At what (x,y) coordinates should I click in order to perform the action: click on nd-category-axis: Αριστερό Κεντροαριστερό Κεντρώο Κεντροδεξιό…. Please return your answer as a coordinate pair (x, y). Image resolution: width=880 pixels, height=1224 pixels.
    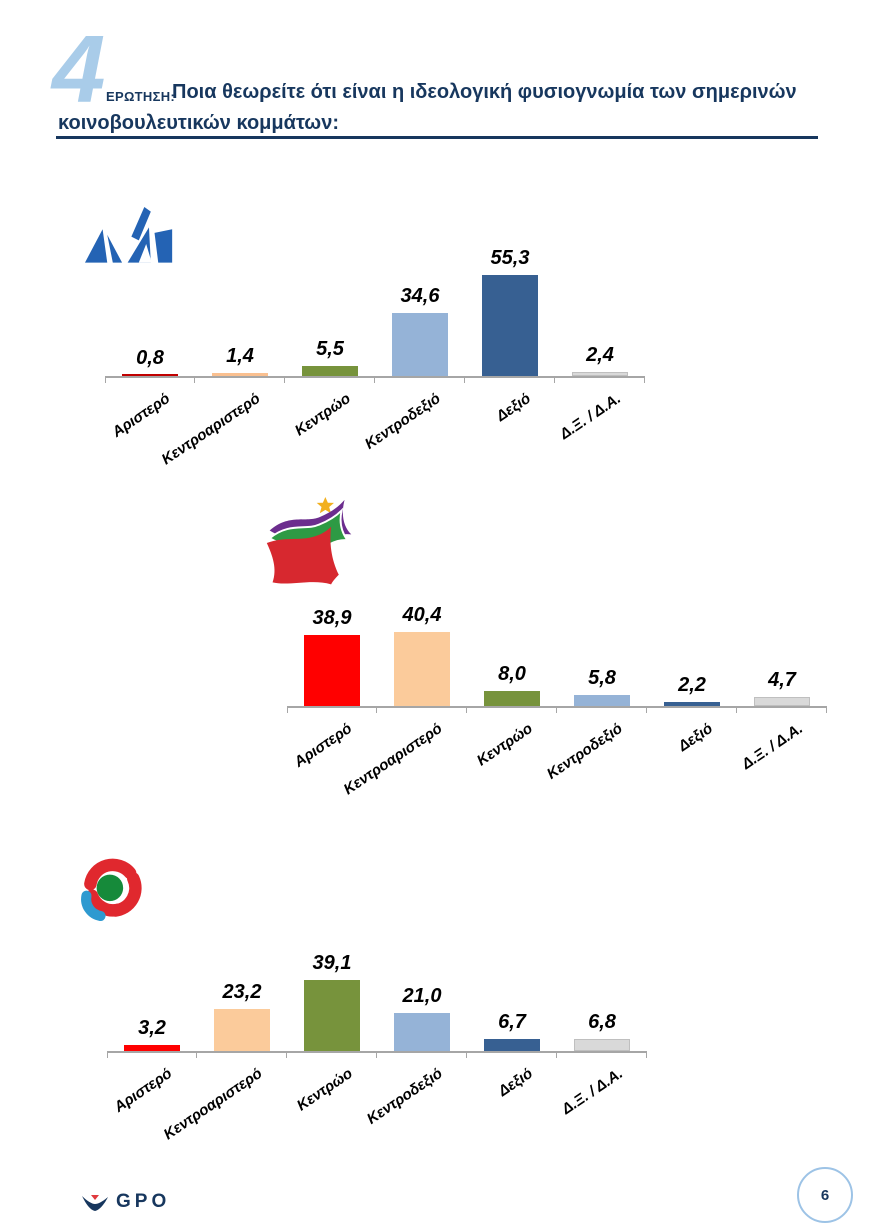
    Looking at the image, I should click on (375, 424).